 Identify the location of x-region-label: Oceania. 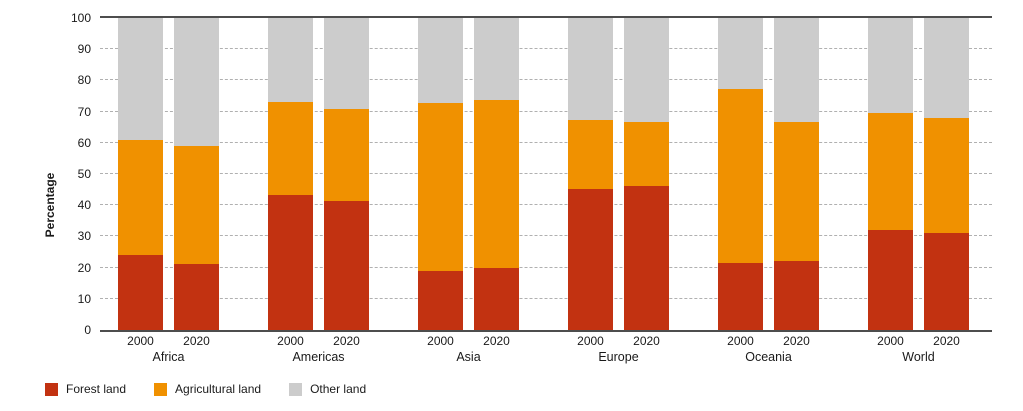
(768, 357).